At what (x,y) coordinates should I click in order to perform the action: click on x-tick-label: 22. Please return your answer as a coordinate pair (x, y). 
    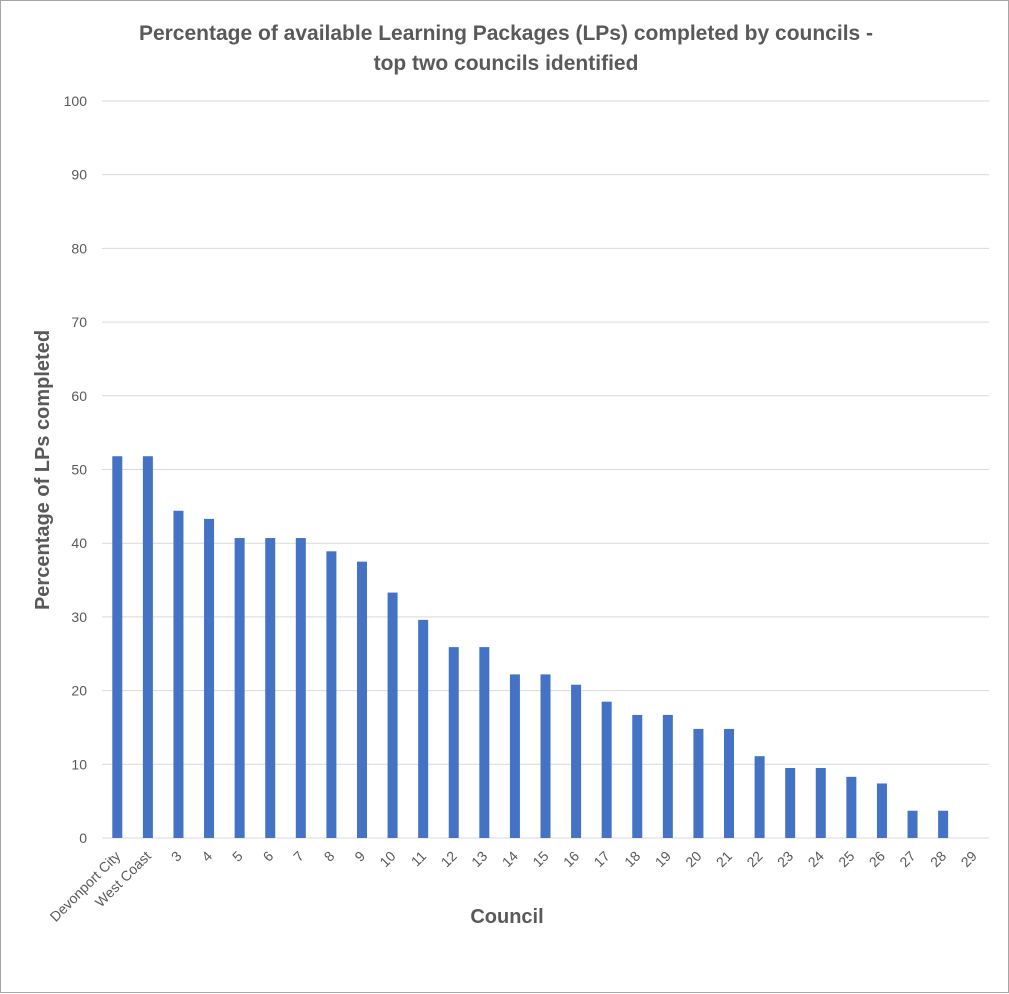
    Looking at the image, I should click on (754, 859).